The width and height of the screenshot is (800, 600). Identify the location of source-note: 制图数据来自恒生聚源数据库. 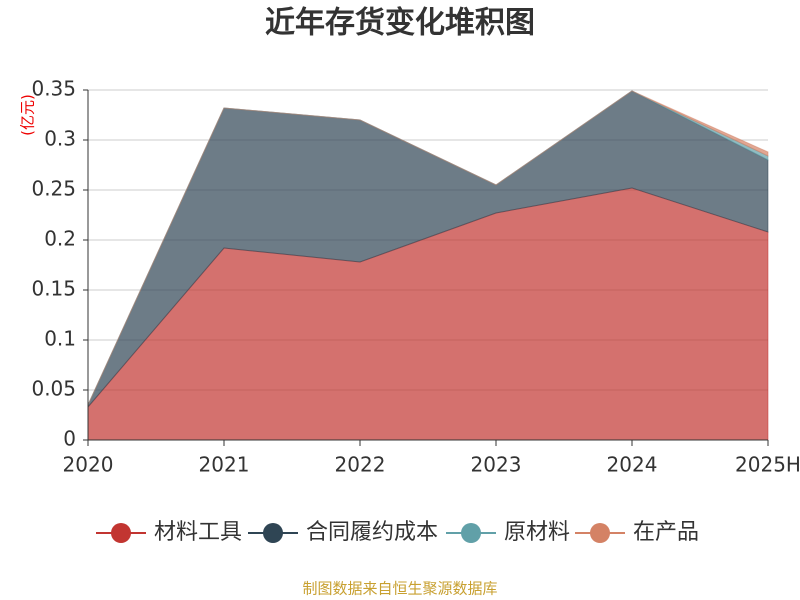
(399, 589).